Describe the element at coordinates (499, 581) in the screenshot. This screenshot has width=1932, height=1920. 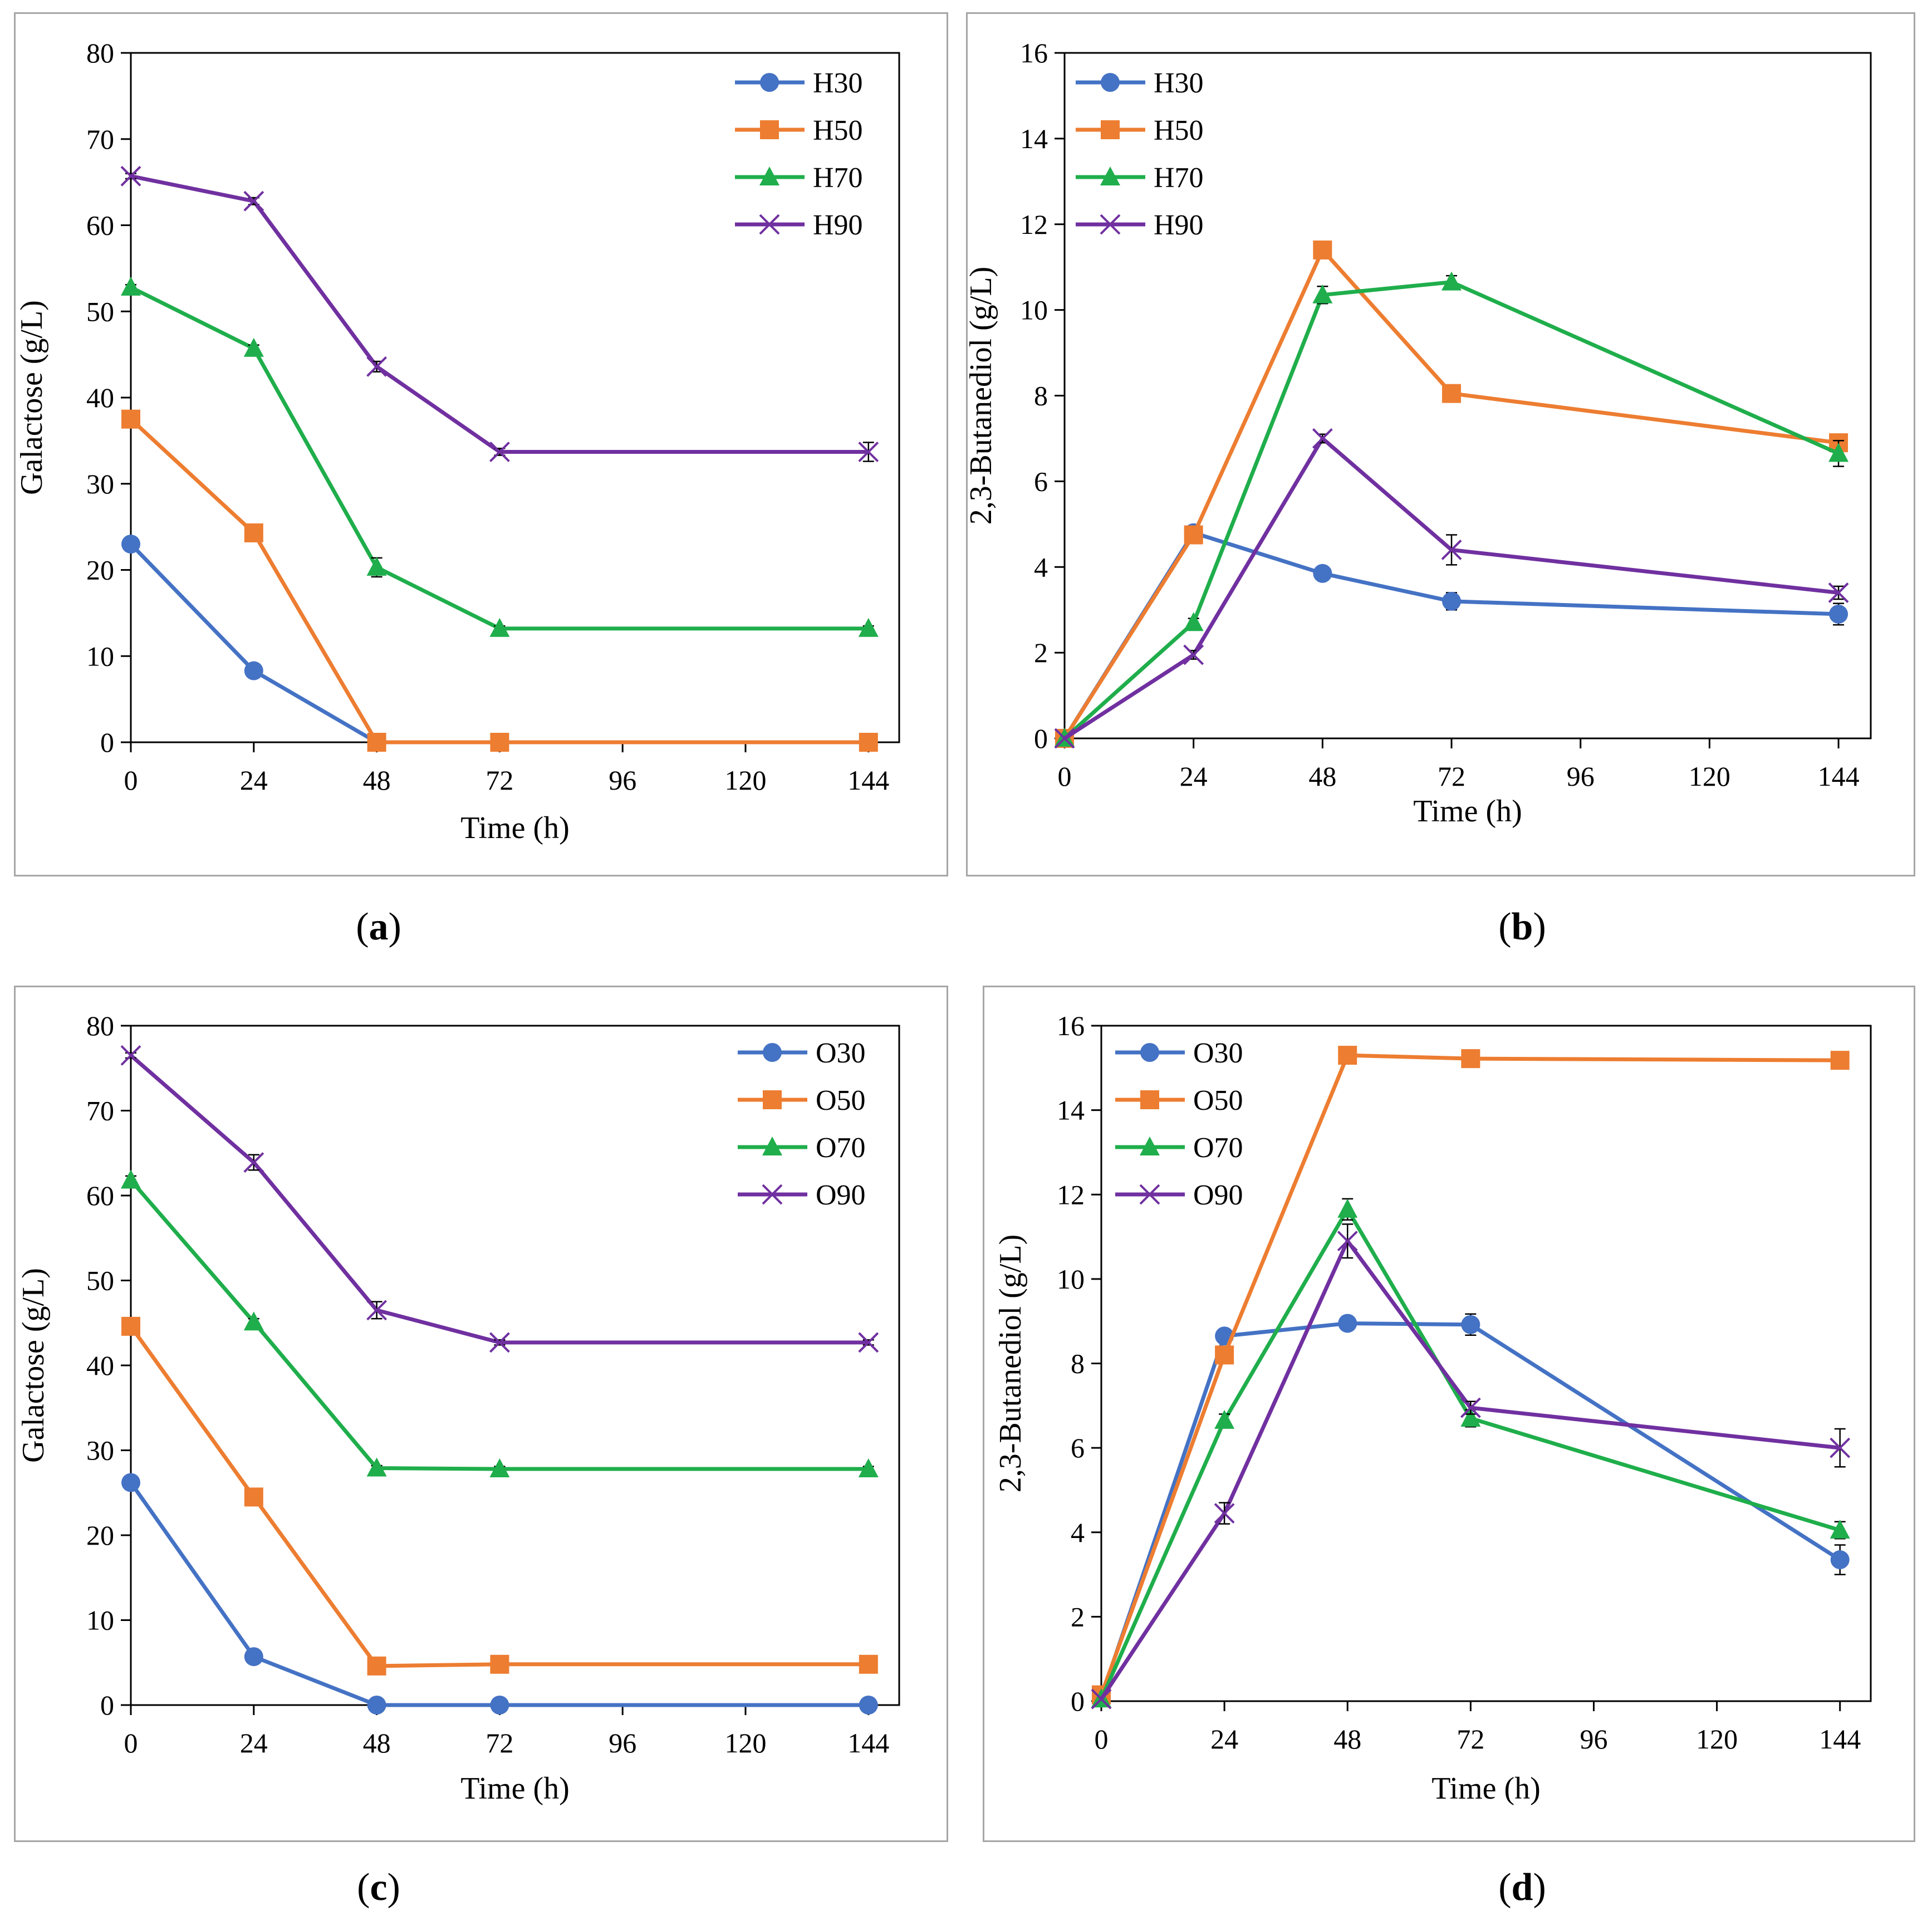
I see `series-line-H50` at that location.